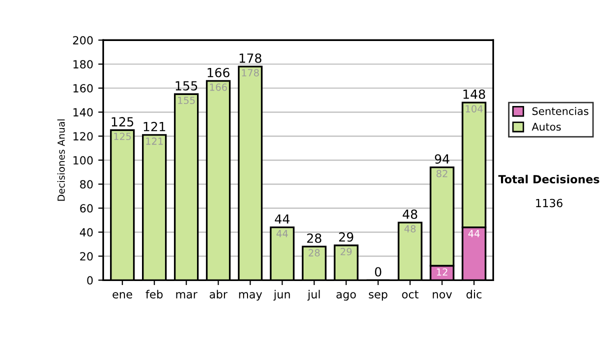 The width and height of the screenshot is (600, 340). Describe the element at coordinates (83, 136) in the screenshot. I see `y-tick-label: 120` at that location.